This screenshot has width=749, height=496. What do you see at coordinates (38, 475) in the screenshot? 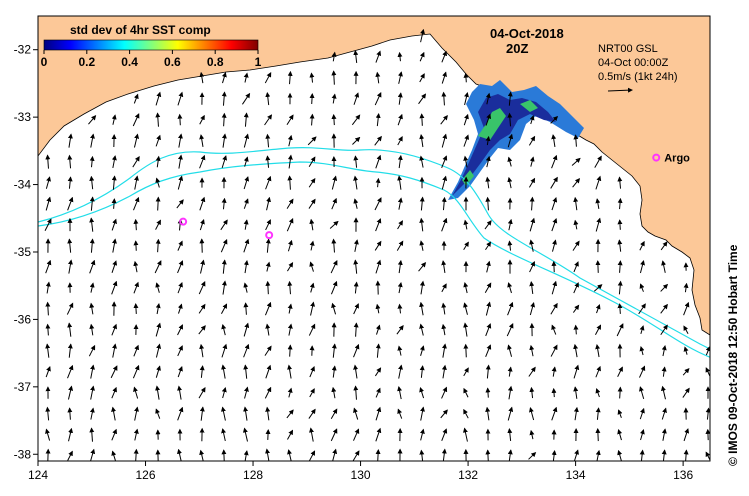
I see `x-tick-label: 124` at bounding box center [38, 475].